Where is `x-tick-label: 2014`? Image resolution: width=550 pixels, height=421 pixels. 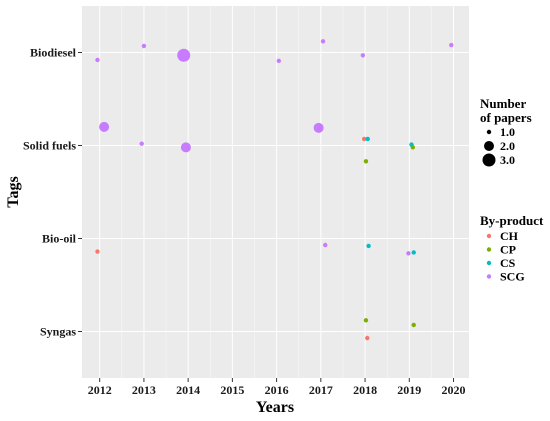 x-tick-label: 2014 is located at coordinates (188, 390).